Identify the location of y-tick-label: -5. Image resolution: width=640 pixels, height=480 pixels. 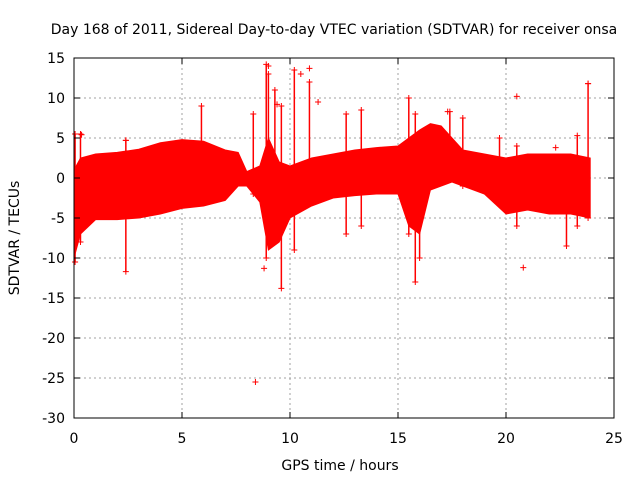
(58, 219).